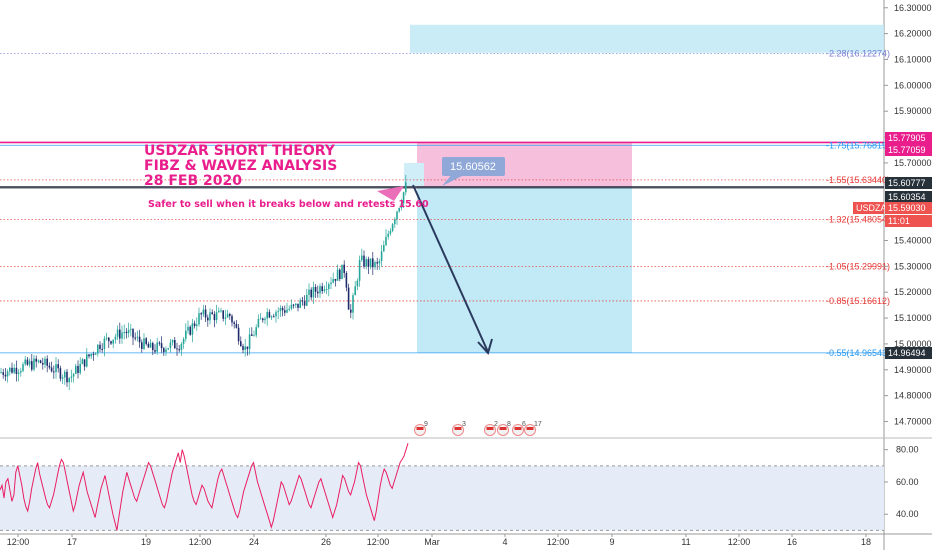  I want to click on time-tick-label: 17, so click(72, 542).